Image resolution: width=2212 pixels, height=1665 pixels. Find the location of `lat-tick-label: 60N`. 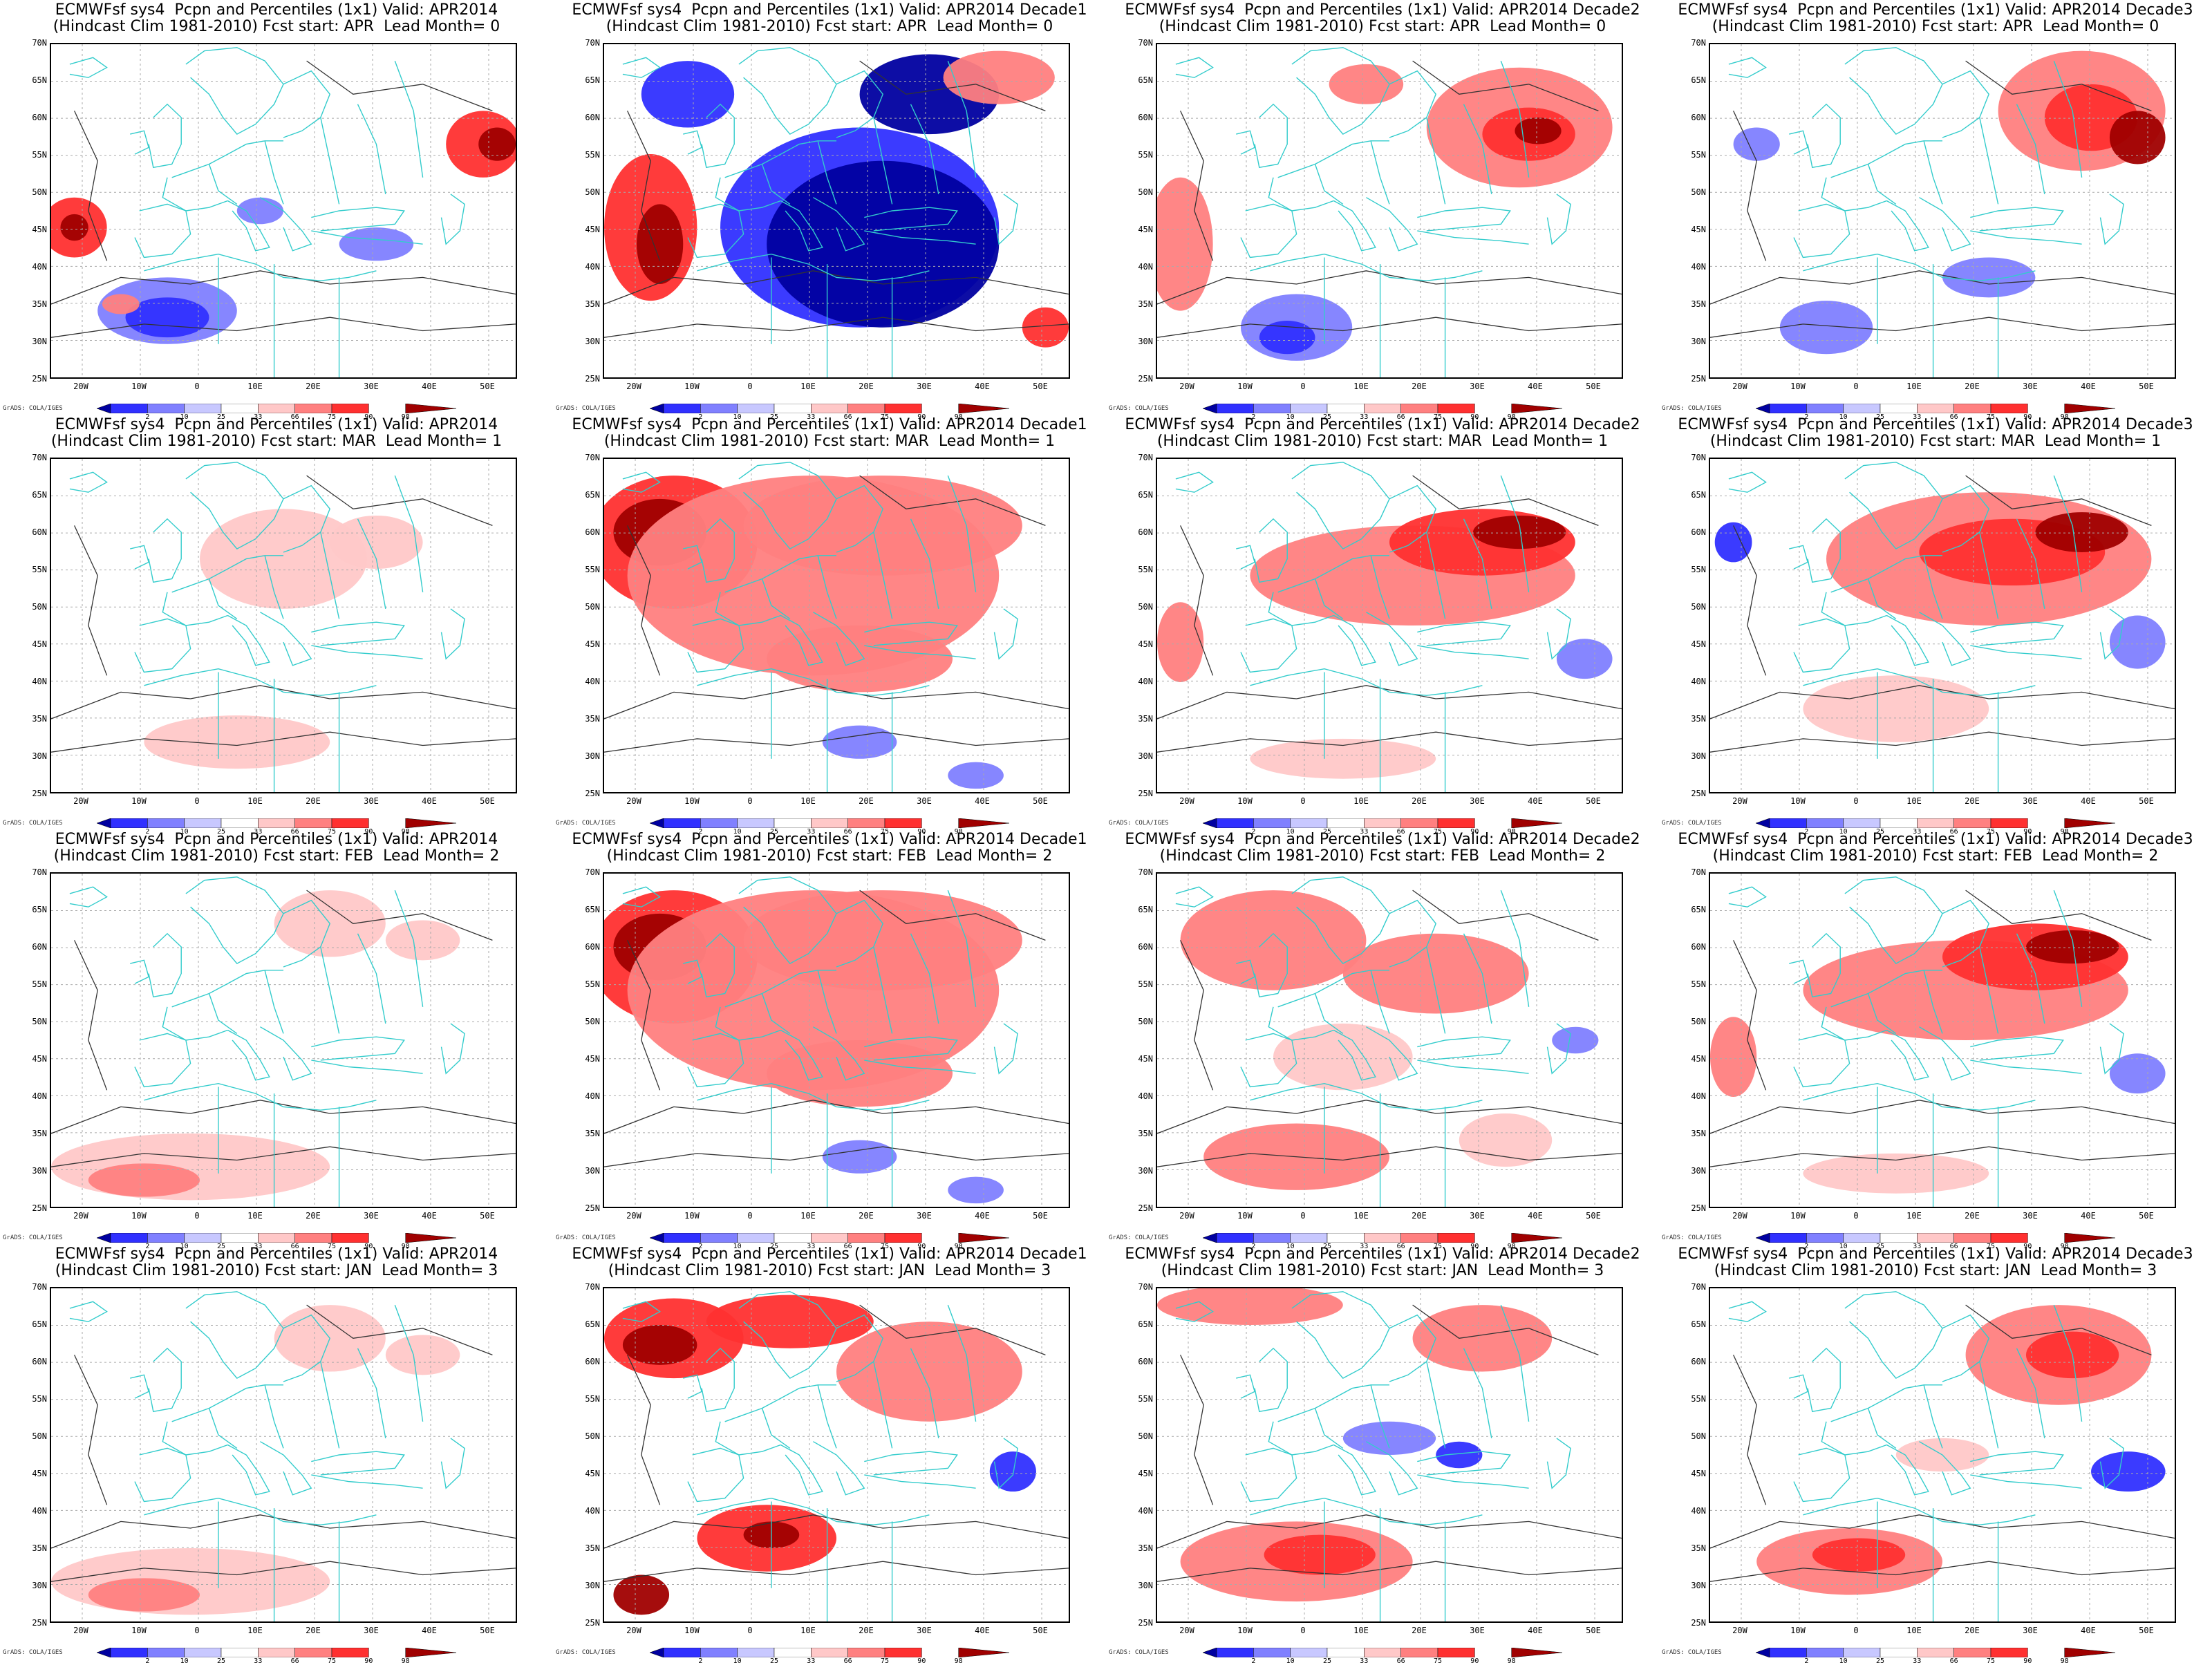

lat-tick-label: 60N is located at coordinates (1699, 1361).